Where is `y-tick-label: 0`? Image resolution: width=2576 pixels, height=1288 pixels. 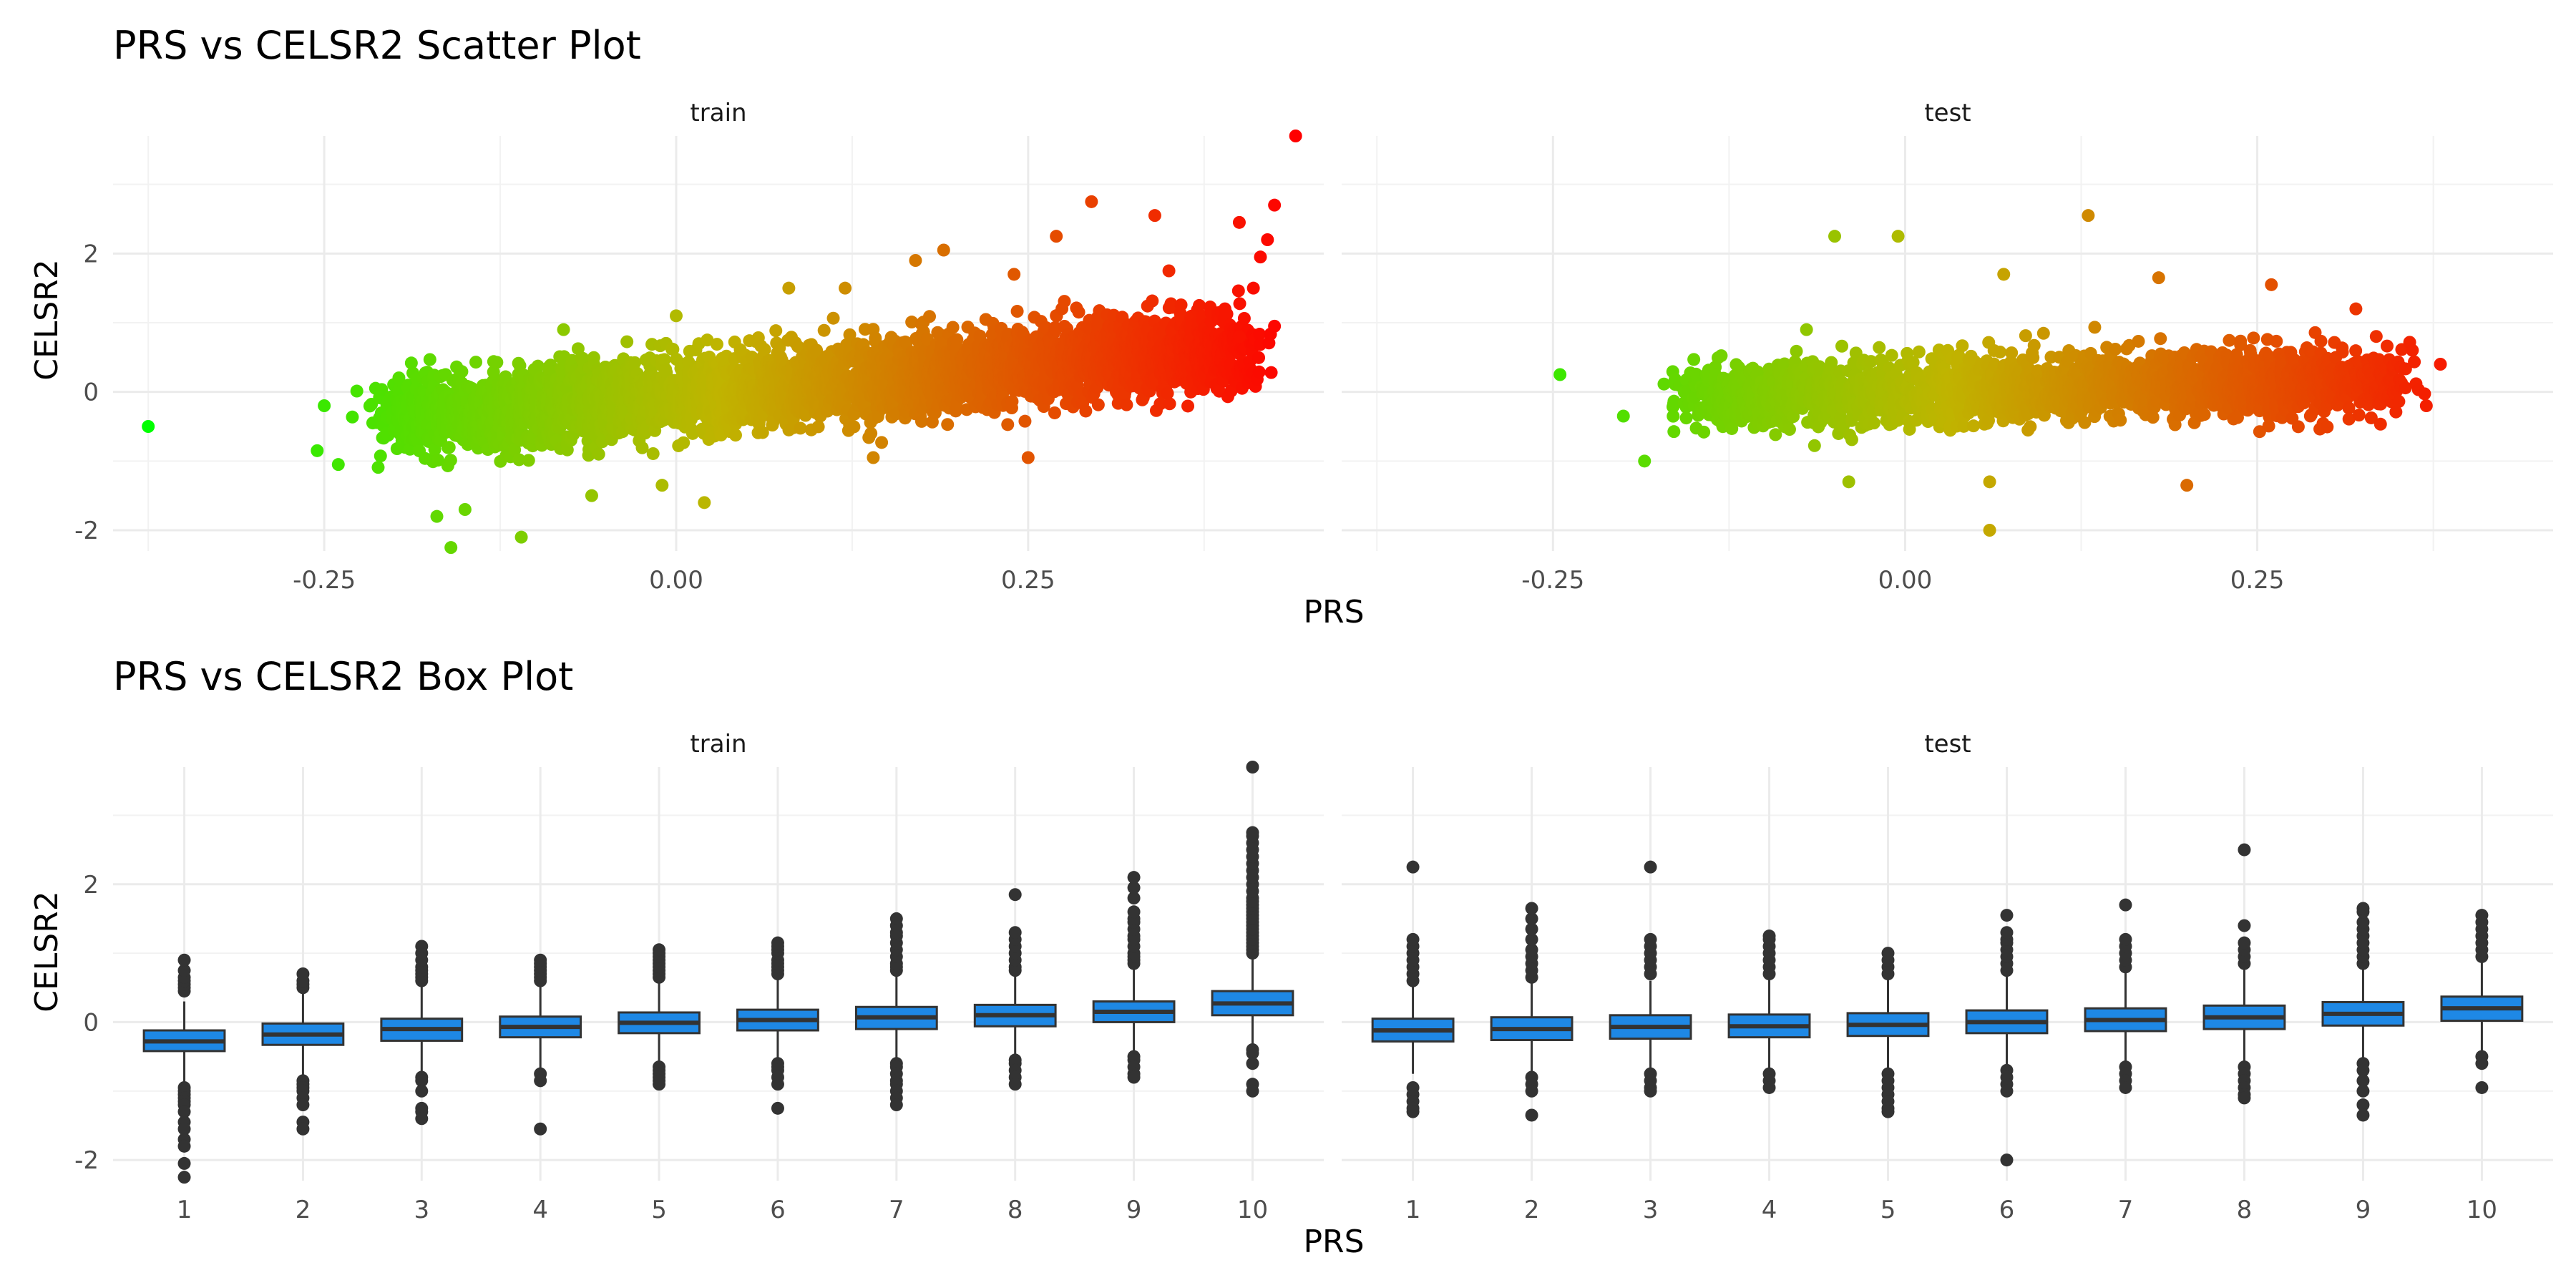
y-tick-label: 0 is located at coordinates (91, 393).